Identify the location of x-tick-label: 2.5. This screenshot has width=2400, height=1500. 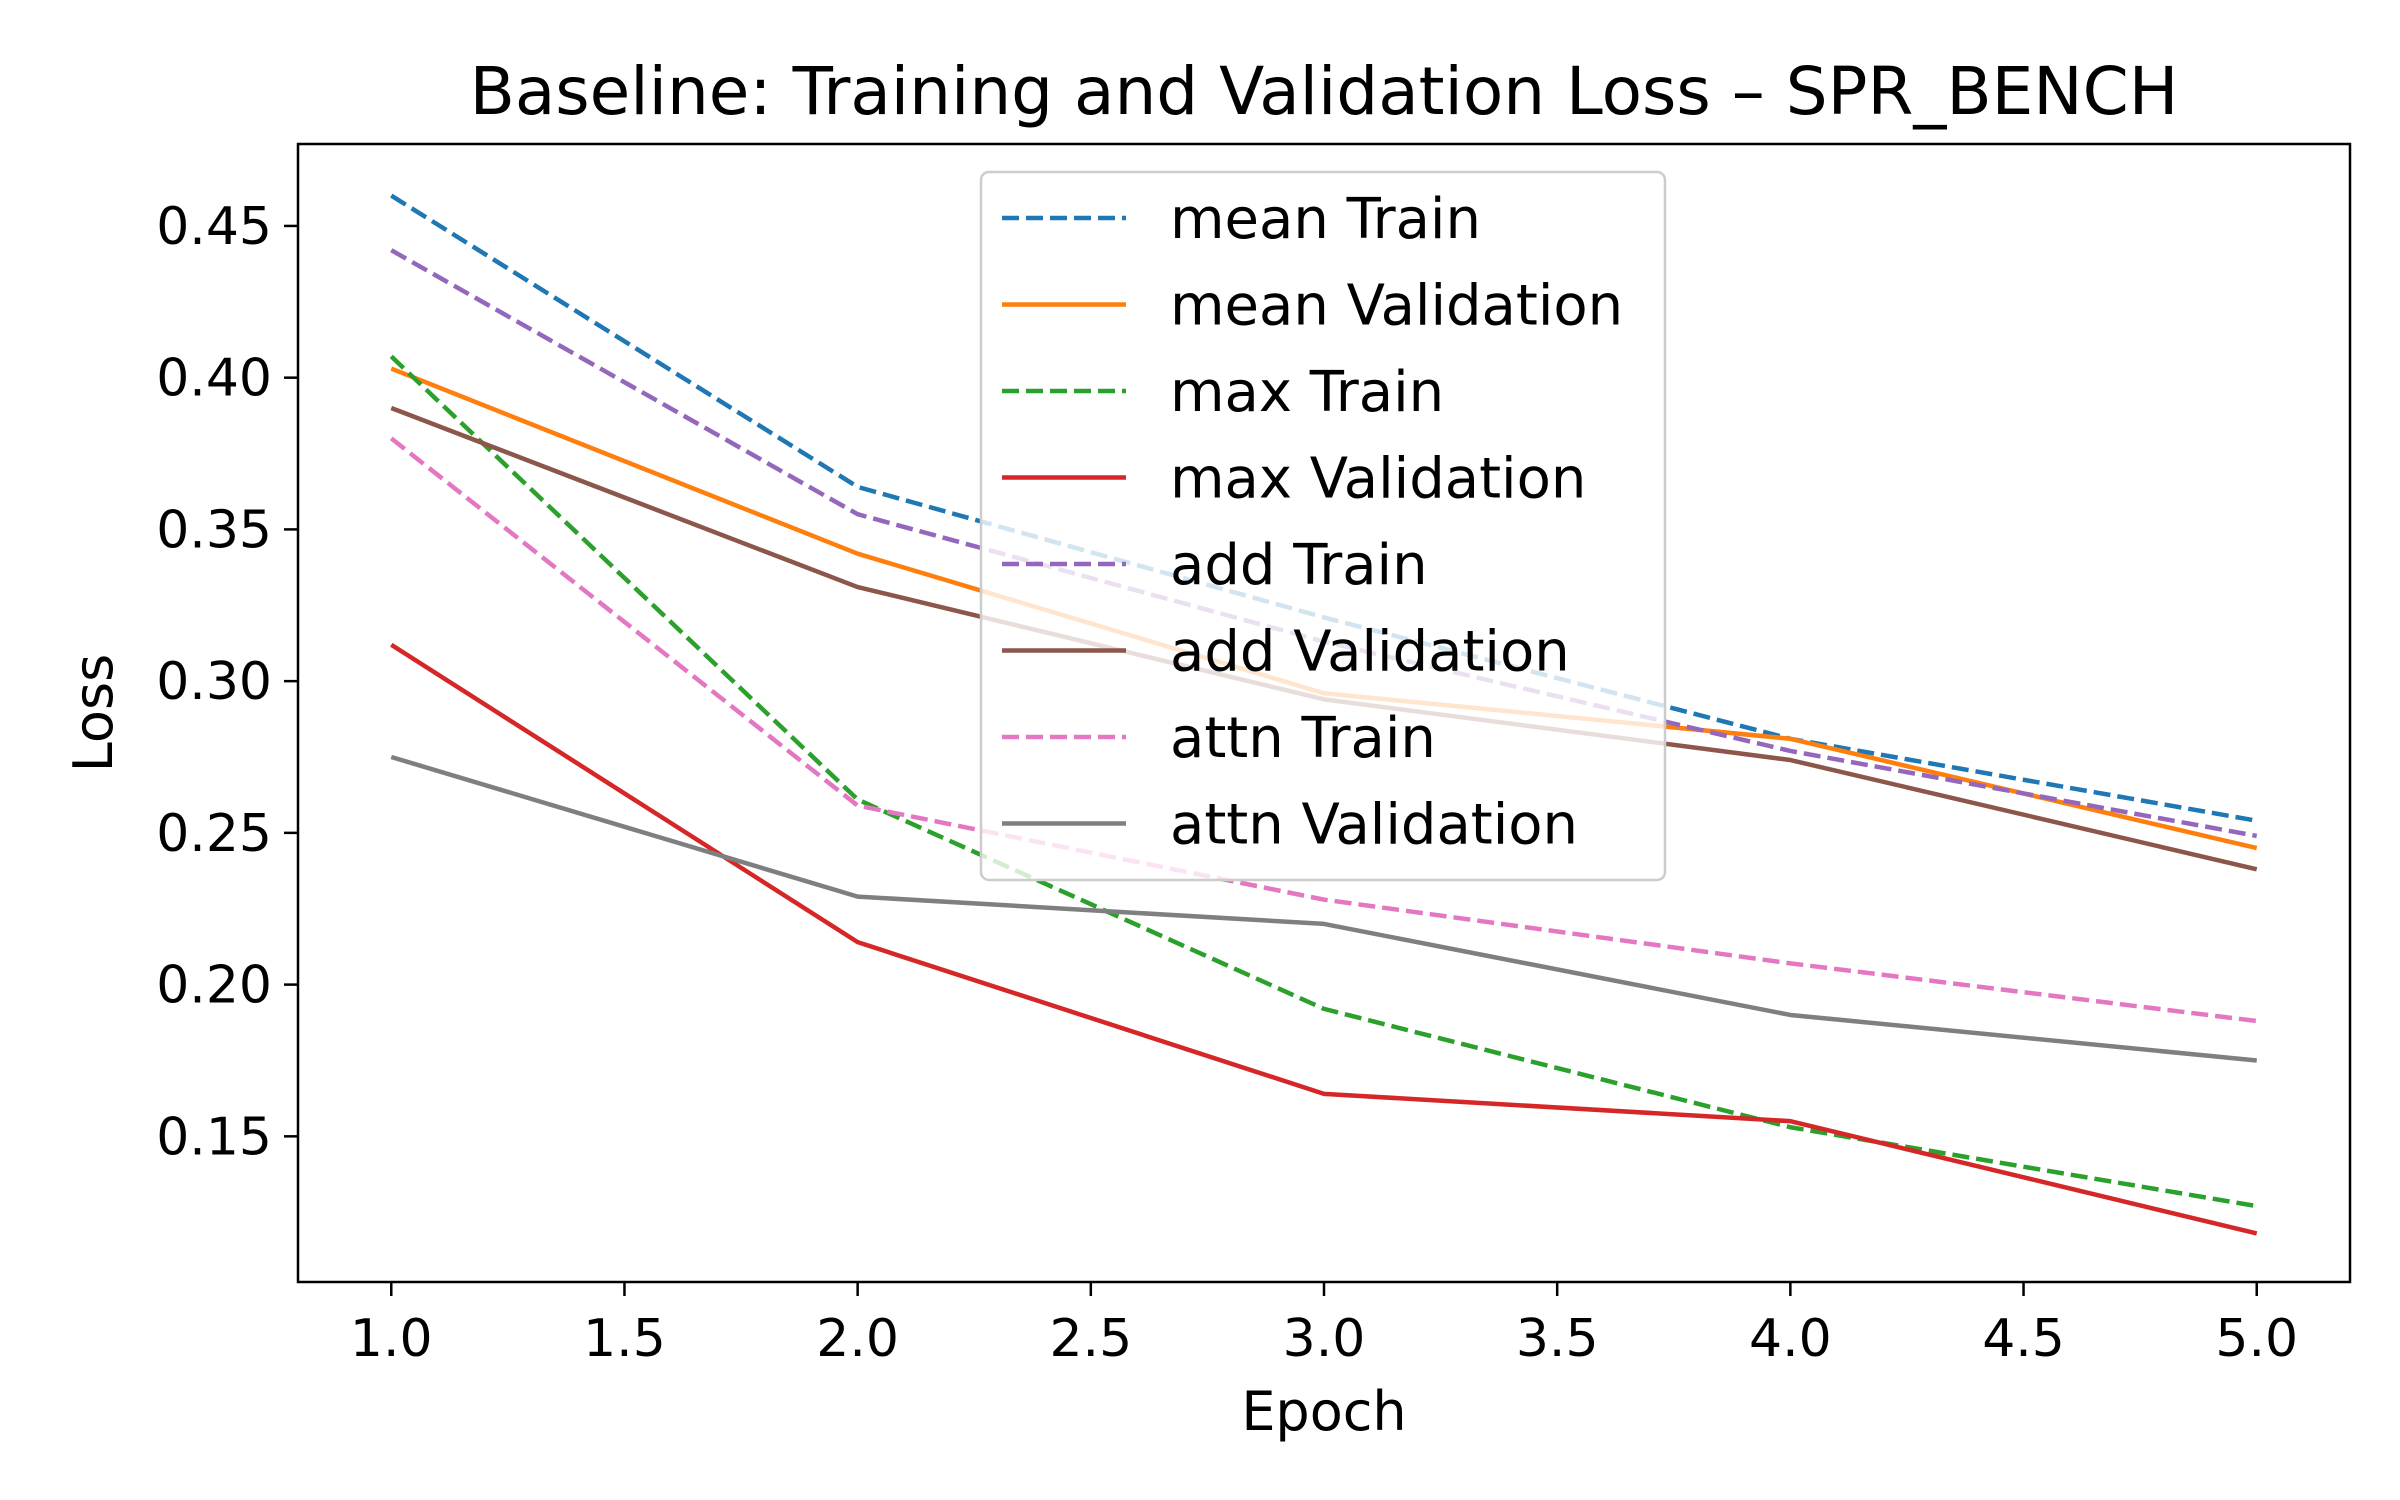
(1090, 1339).